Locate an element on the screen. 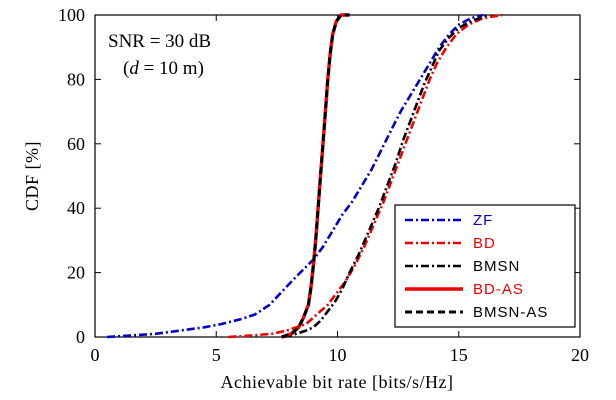 The image size is (616, 400). legend-label-zf: ZF is located at coordinates (483, 220).